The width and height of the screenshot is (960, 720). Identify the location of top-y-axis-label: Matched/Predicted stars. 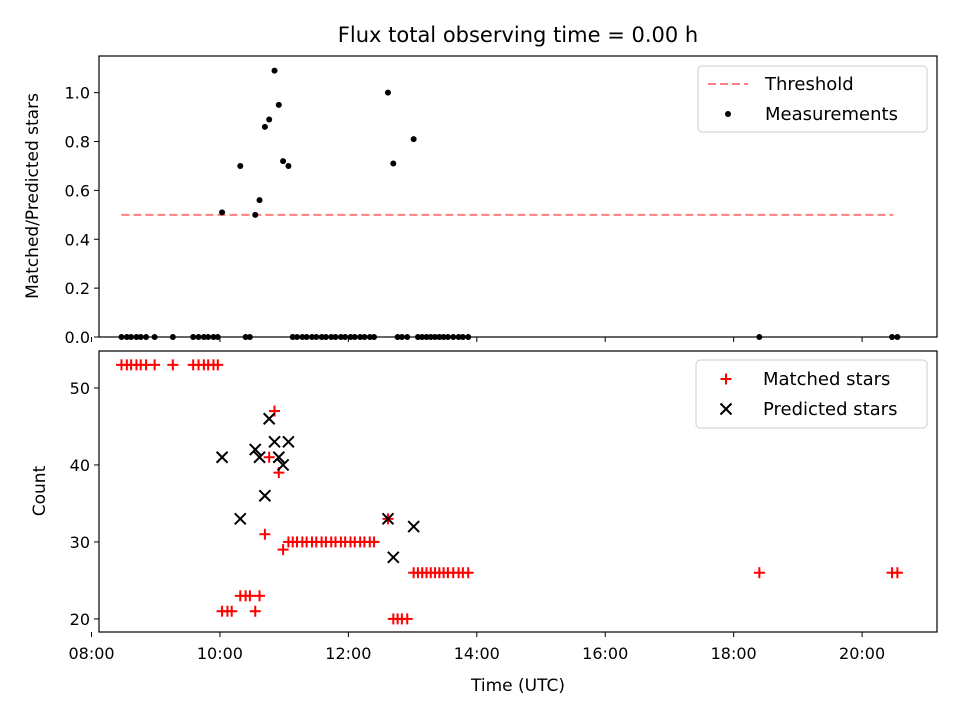
(33, 196).